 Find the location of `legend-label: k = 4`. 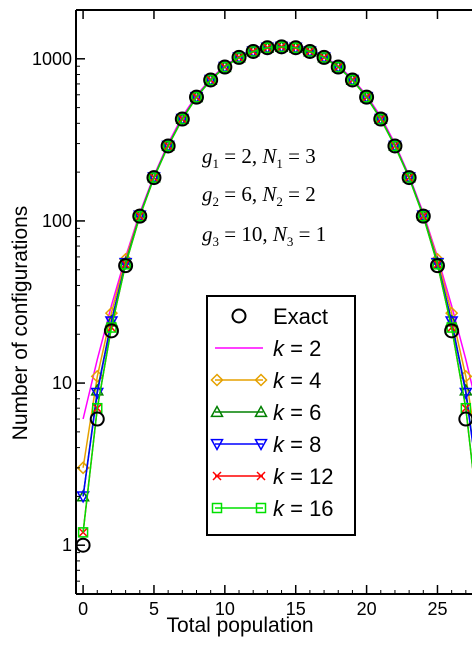

legend-label: k = 4 is located at coordinates (297, 380).